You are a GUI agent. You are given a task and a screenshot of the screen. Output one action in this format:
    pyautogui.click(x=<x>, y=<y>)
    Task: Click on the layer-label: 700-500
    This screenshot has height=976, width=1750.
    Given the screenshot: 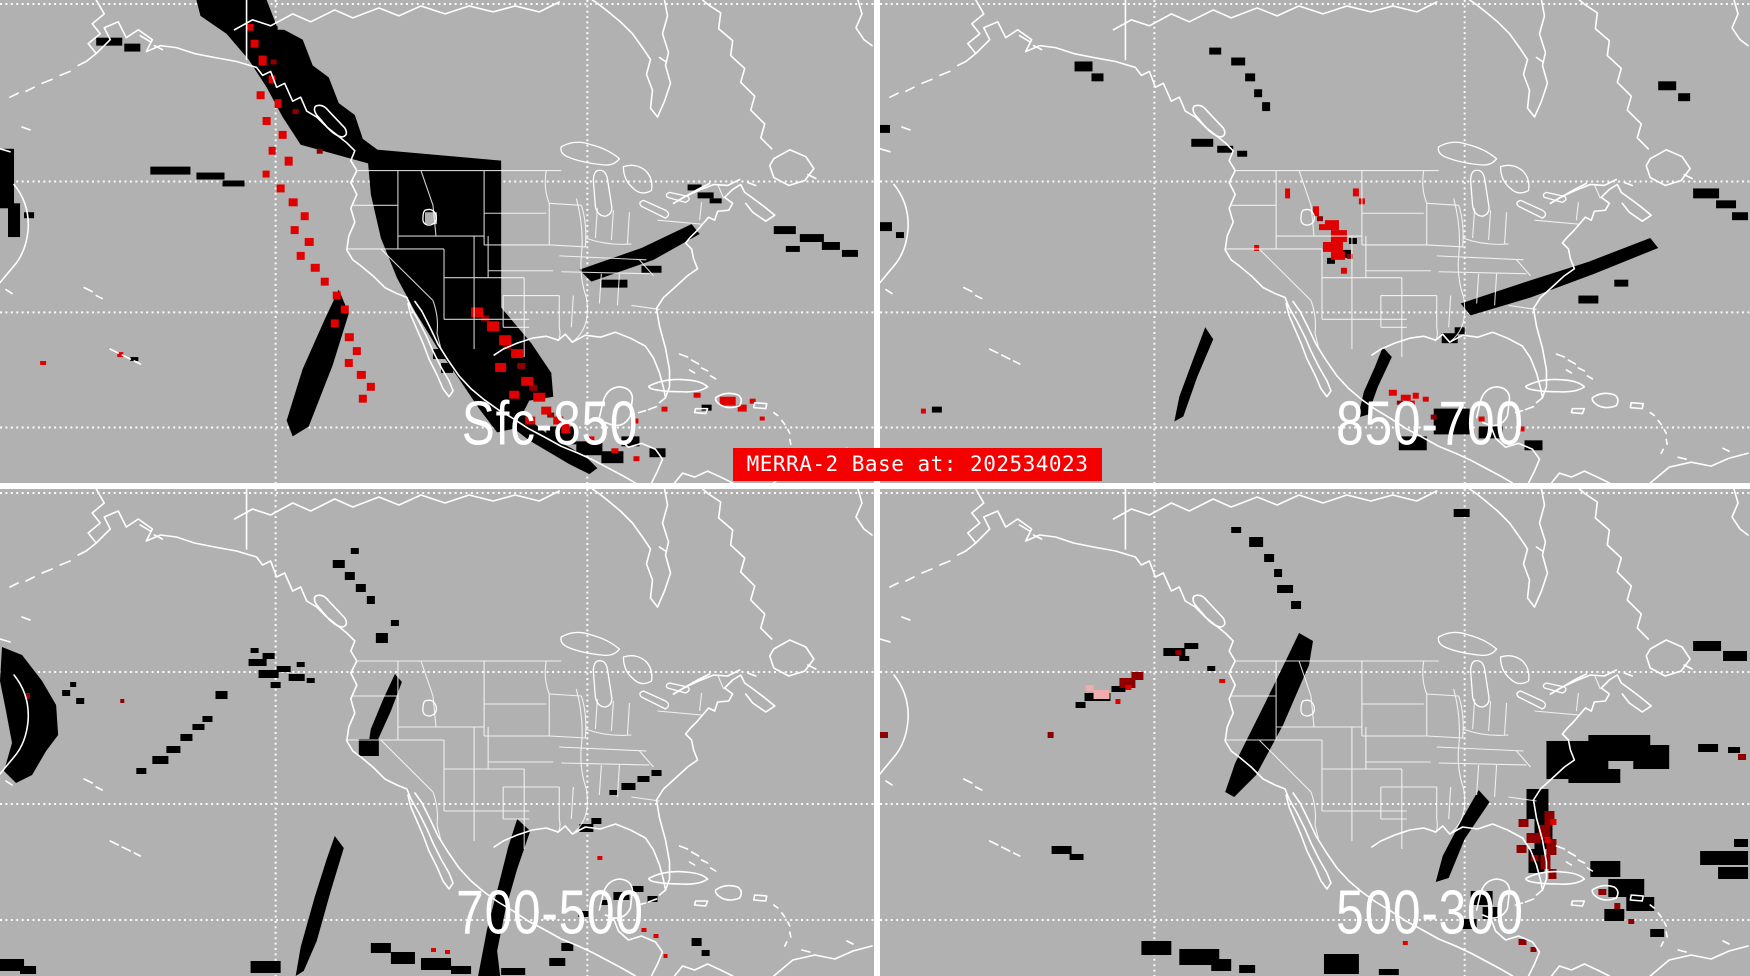 What is the action you would take?
    pyautogui.click(x=550, y=913)
    